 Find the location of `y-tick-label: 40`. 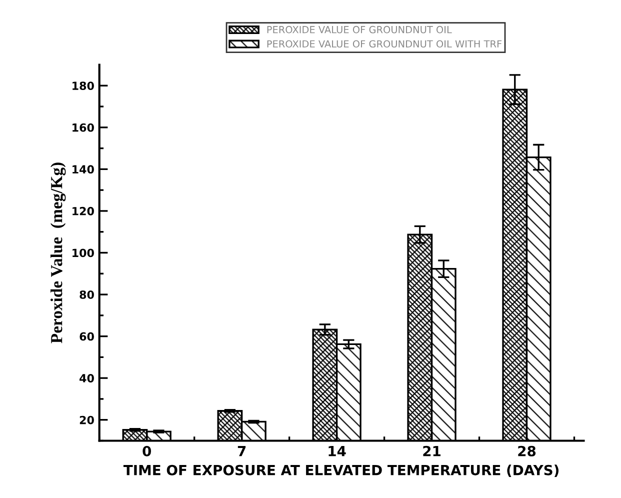

y-tick-label: 40 is located at coordinates (87, 378).